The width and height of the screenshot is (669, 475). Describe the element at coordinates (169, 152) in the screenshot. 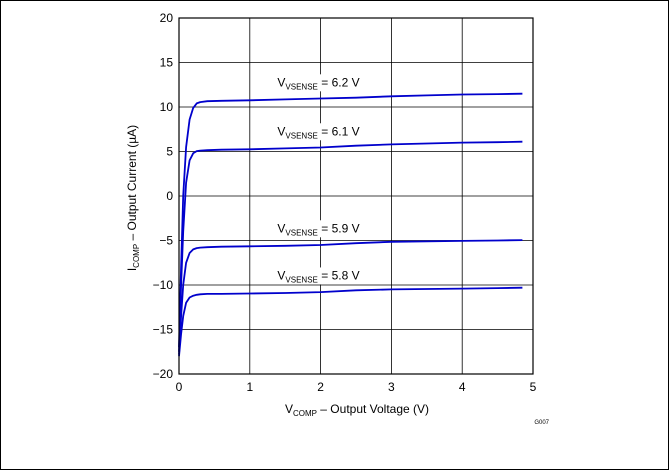

I see `y-tick-label: 5` at that location.